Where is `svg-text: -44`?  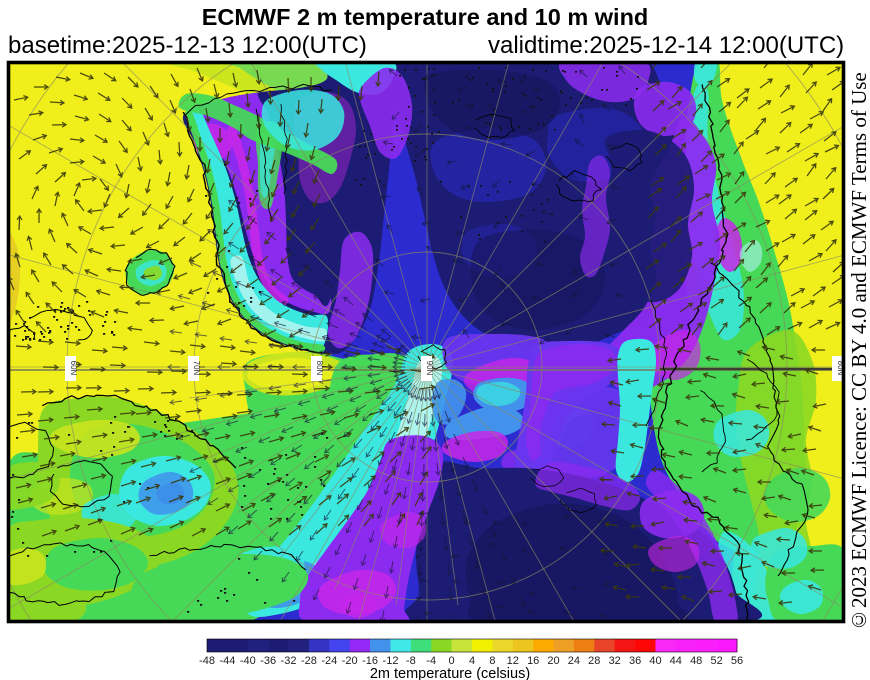 svg-text: -44 is located at coordinates (227, 661).